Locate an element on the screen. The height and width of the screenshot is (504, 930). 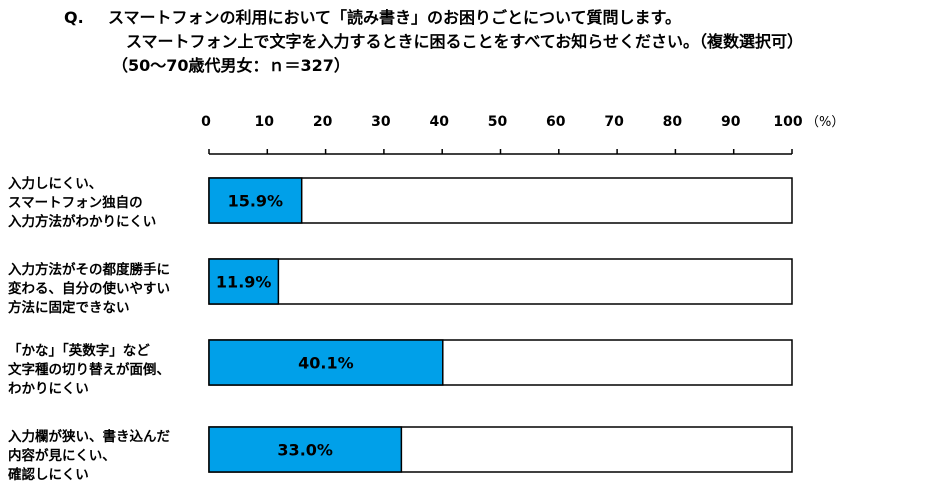
category-label: 入力しにくい、スマートフォン独自の 入力方法がわかりにくい is located at coordinates (108, 203).